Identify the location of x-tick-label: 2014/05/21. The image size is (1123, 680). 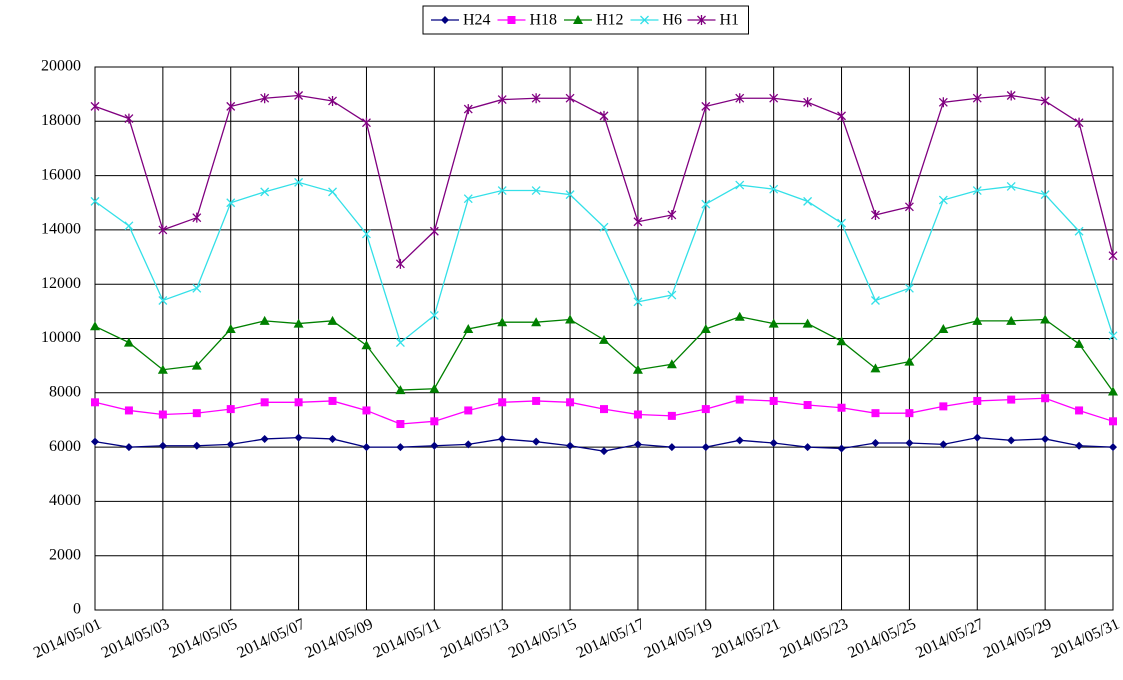
(746, 639).